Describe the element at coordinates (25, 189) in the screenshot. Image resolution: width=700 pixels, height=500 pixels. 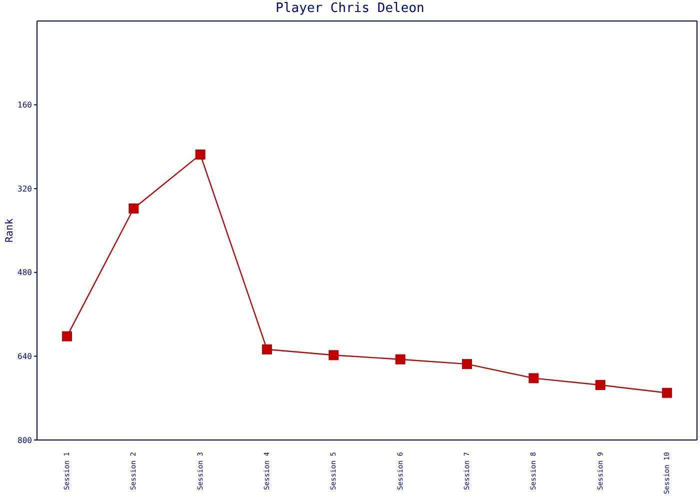
I see `y-tick-label: 320` at that location.